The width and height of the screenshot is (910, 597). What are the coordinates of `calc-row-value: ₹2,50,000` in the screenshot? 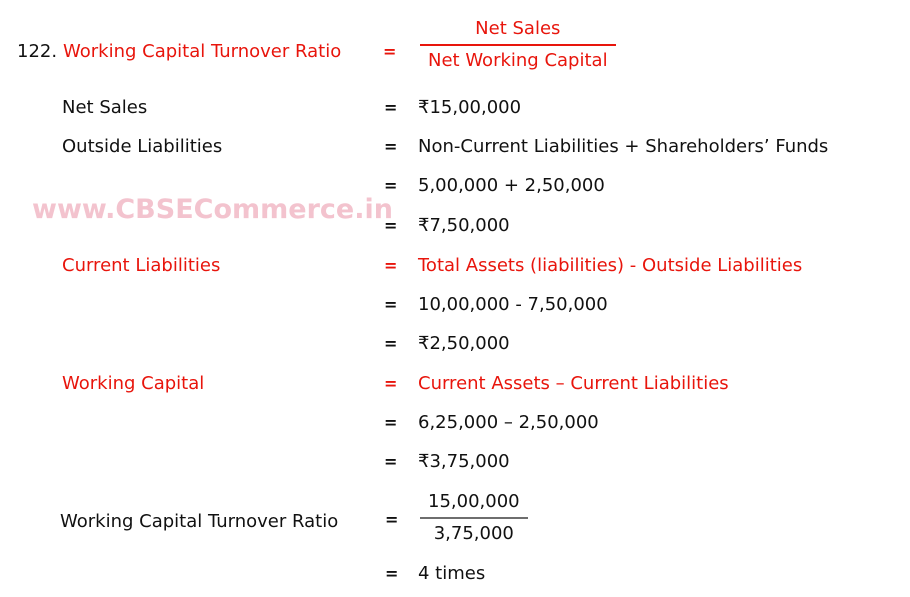 It's located at (464, 343).